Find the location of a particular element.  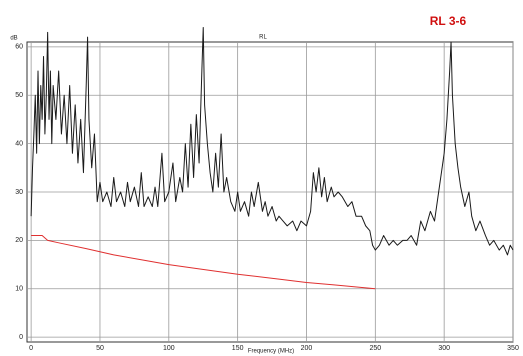

y-tick-label: 40 is located at coordinates (19, 143).